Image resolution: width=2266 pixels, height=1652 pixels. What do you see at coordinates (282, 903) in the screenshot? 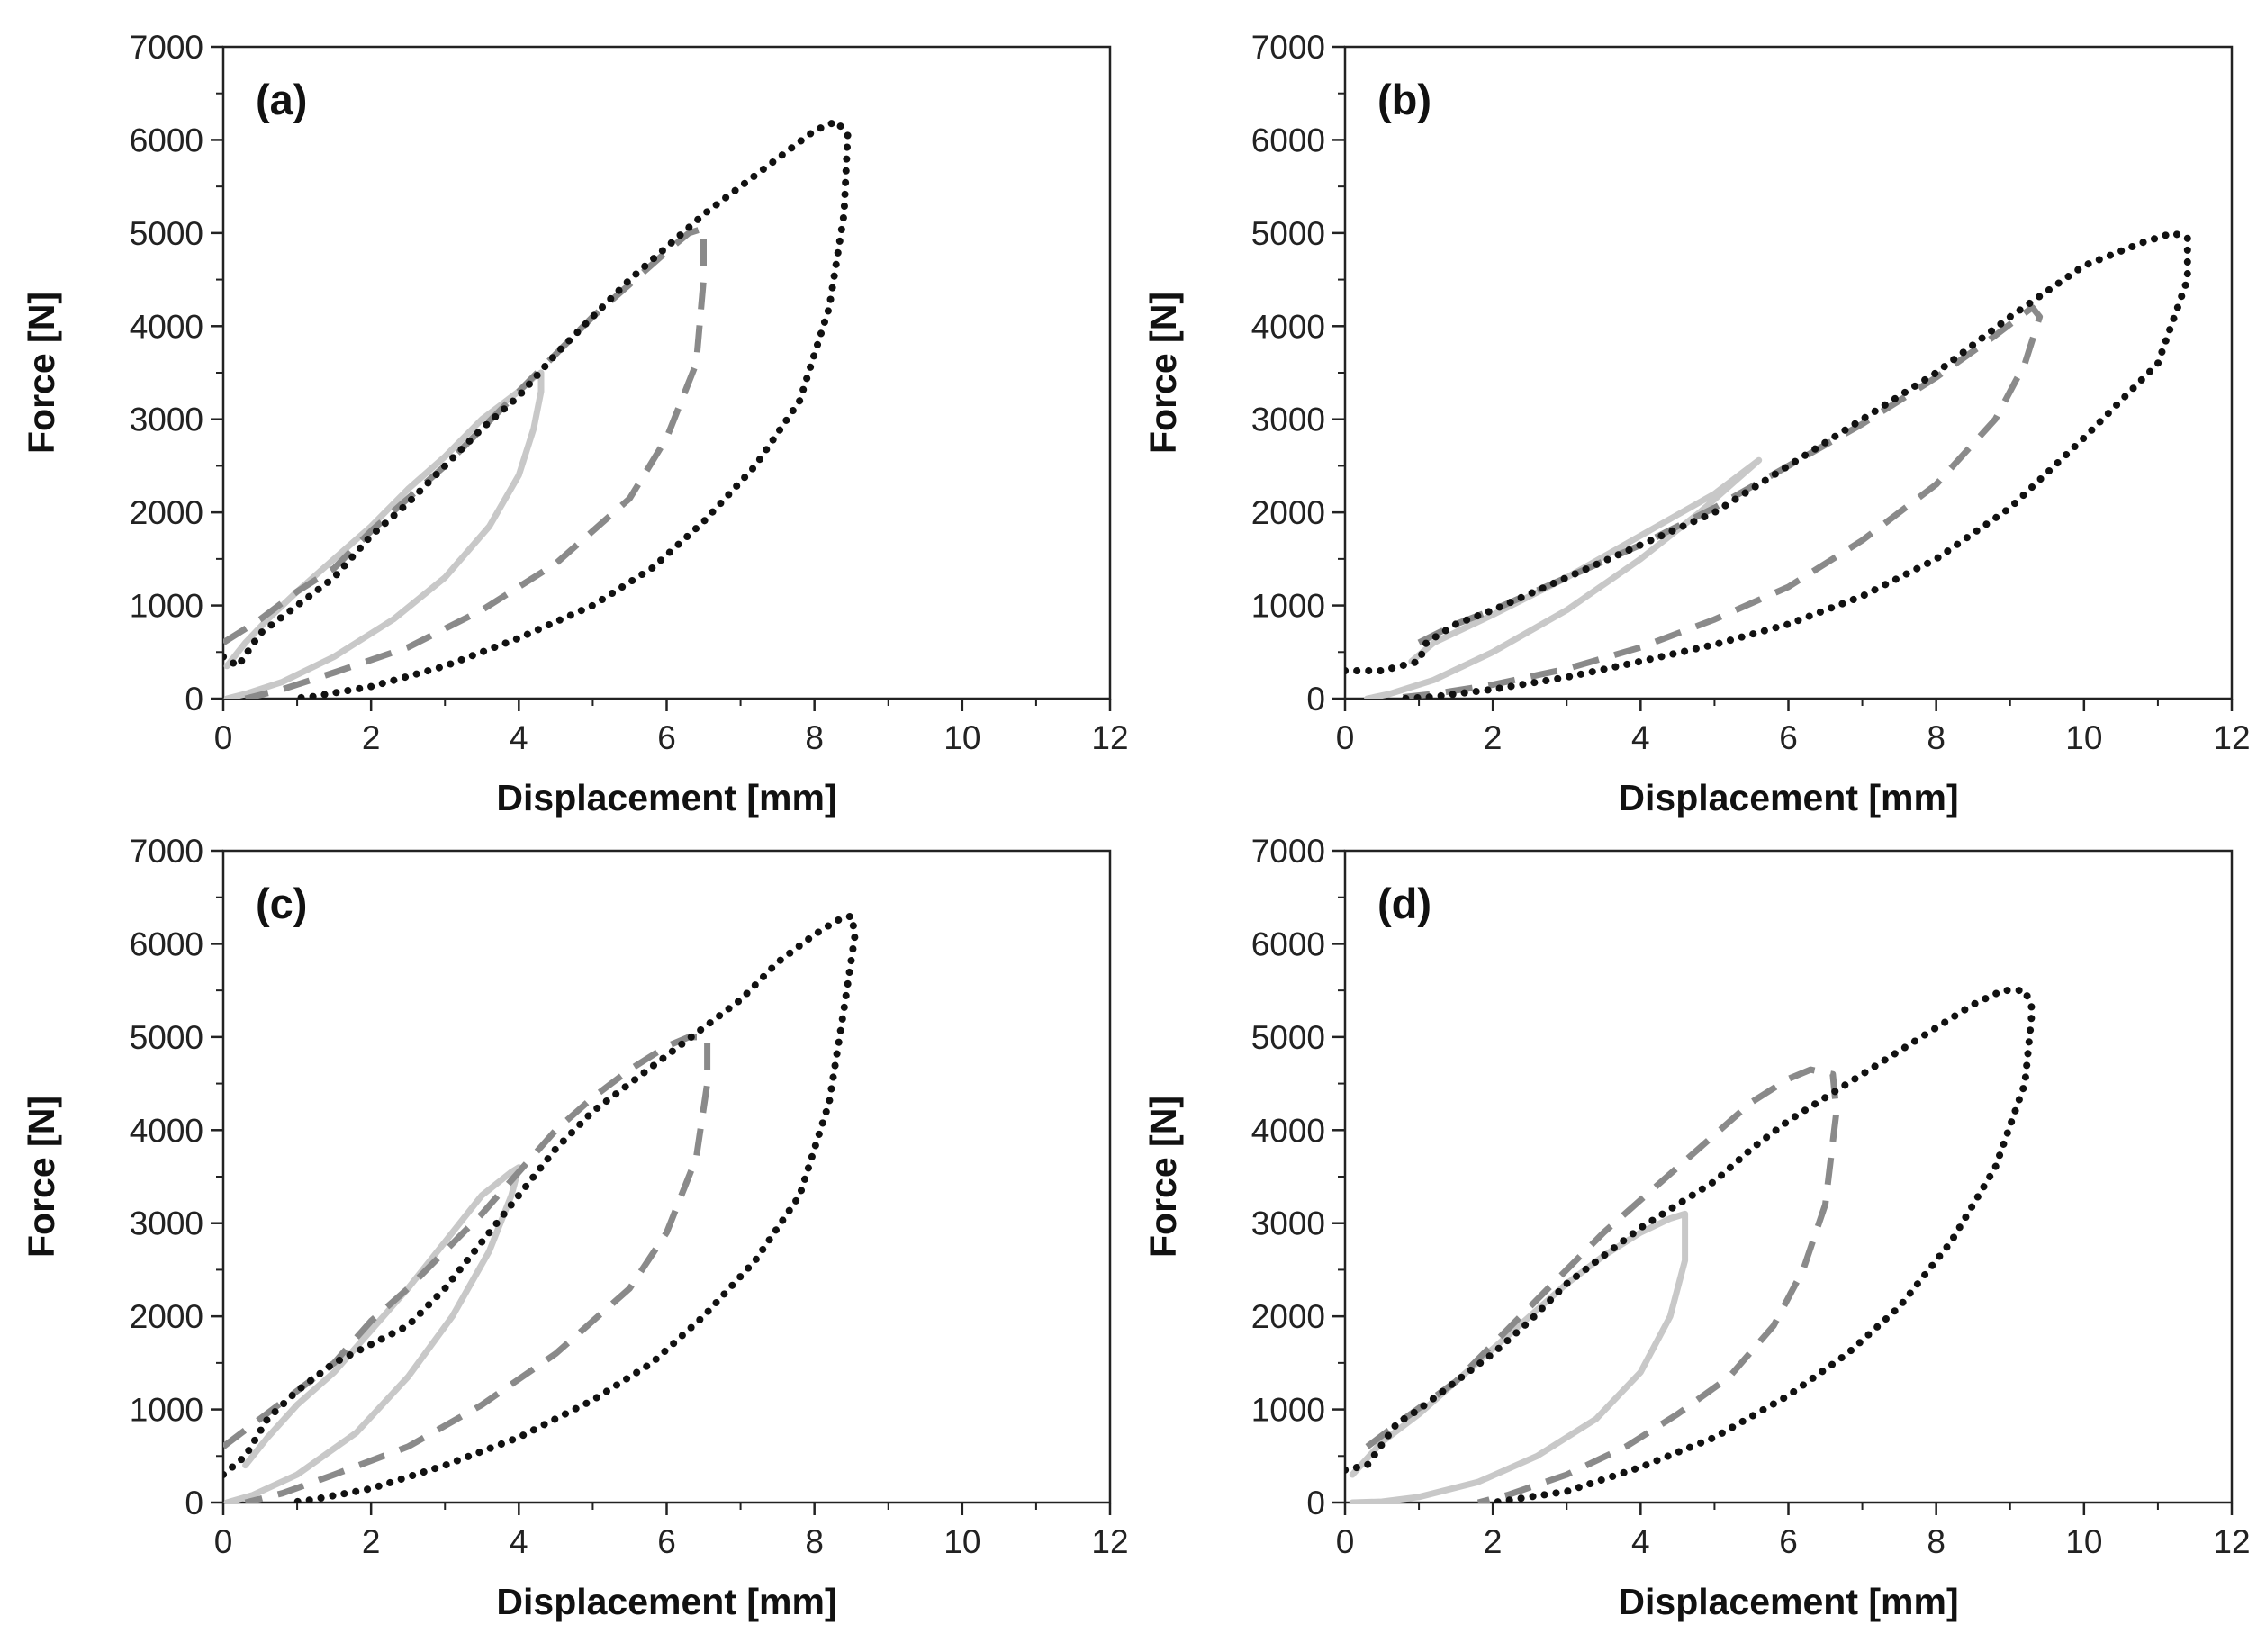
I see `panel-label: (c)` at bounding box center [282, 903].